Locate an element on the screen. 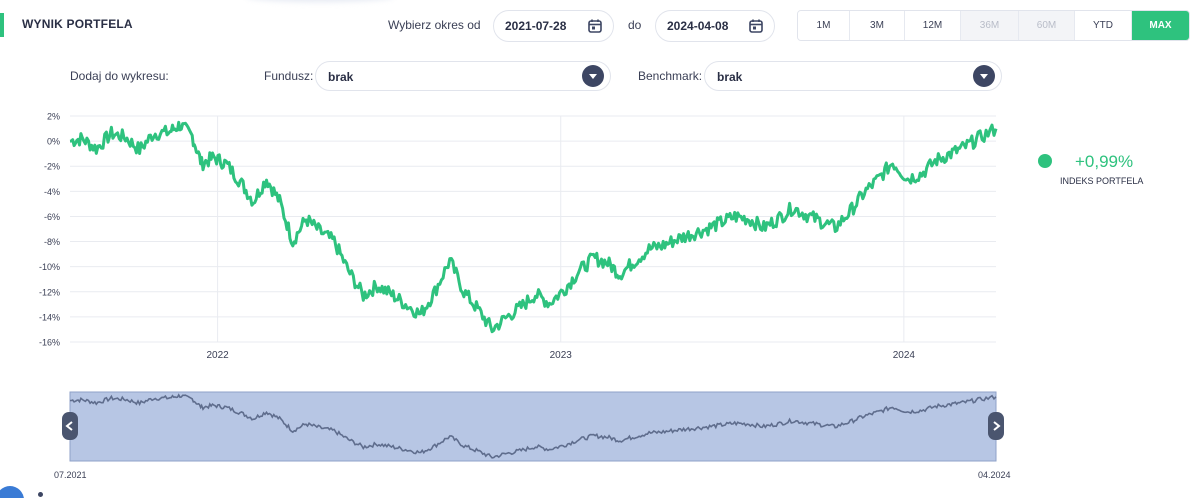  date-to-value: 2024-04-08 is located at coordinates (698, 26).